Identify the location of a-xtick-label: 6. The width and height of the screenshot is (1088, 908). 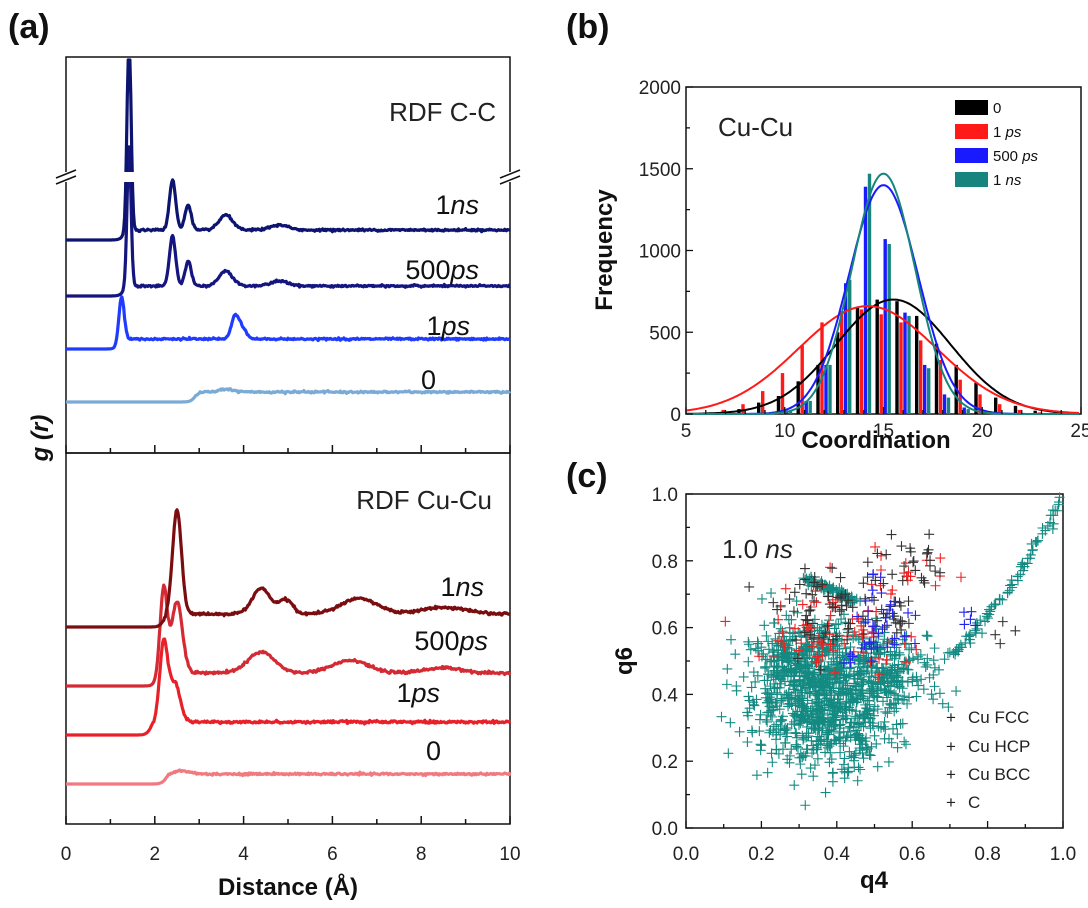
(332, 854).